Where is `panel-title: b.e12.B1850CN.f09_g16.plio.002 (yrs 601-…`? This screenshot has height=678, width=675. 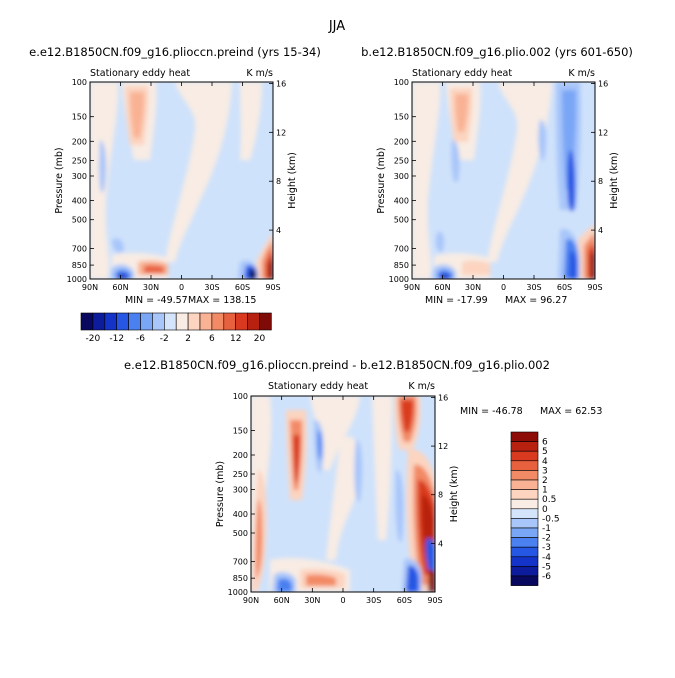
panel-title: b.e12.B1850CN.f09_g16.plio.002 (yrs 601-… is located at coordinates (497, 52).